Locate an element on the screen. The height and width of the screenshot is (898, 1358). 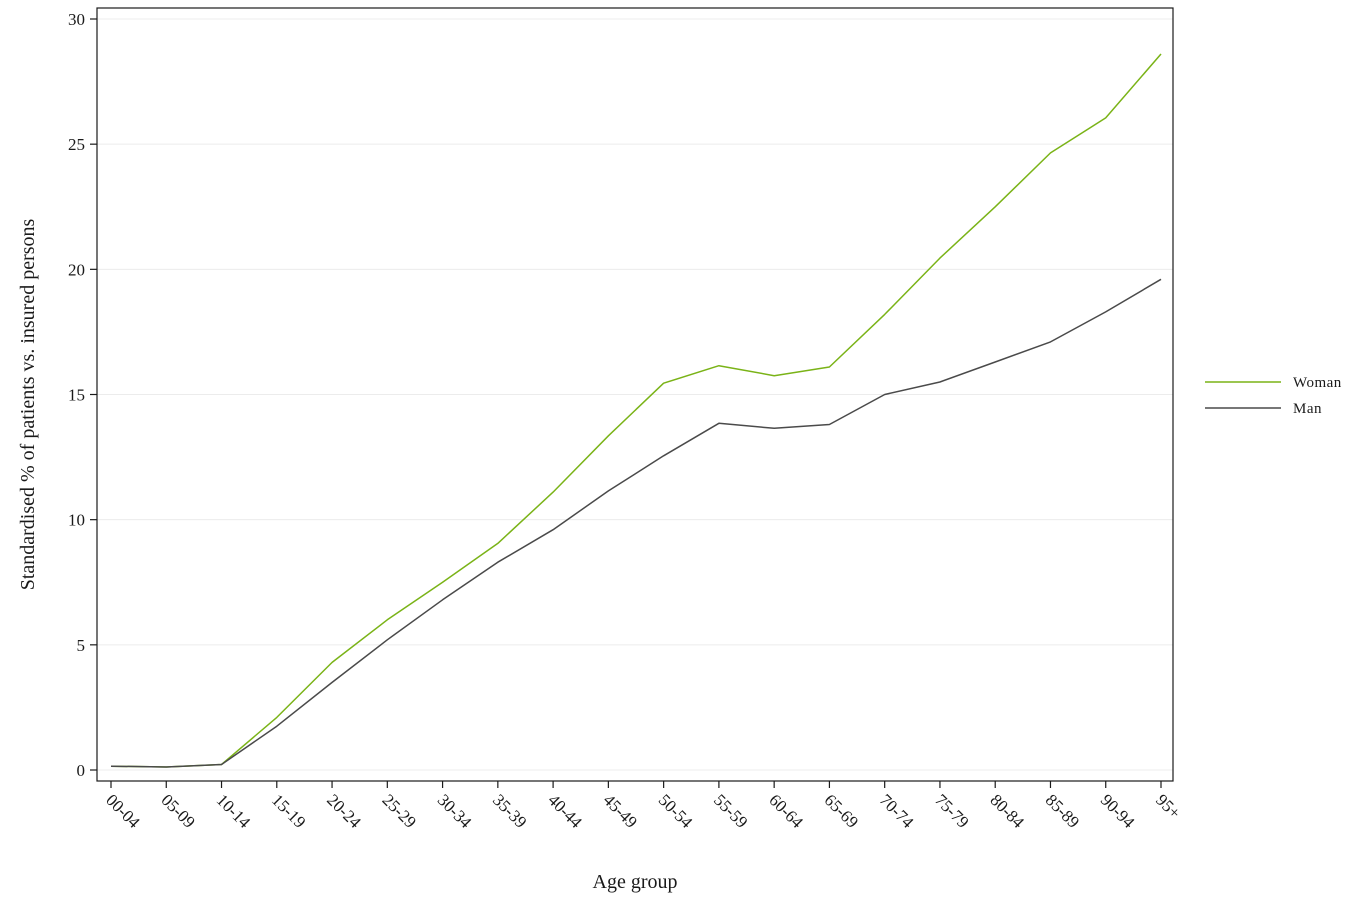
y-tick-label: 30 is located at coordinates (76, 19).